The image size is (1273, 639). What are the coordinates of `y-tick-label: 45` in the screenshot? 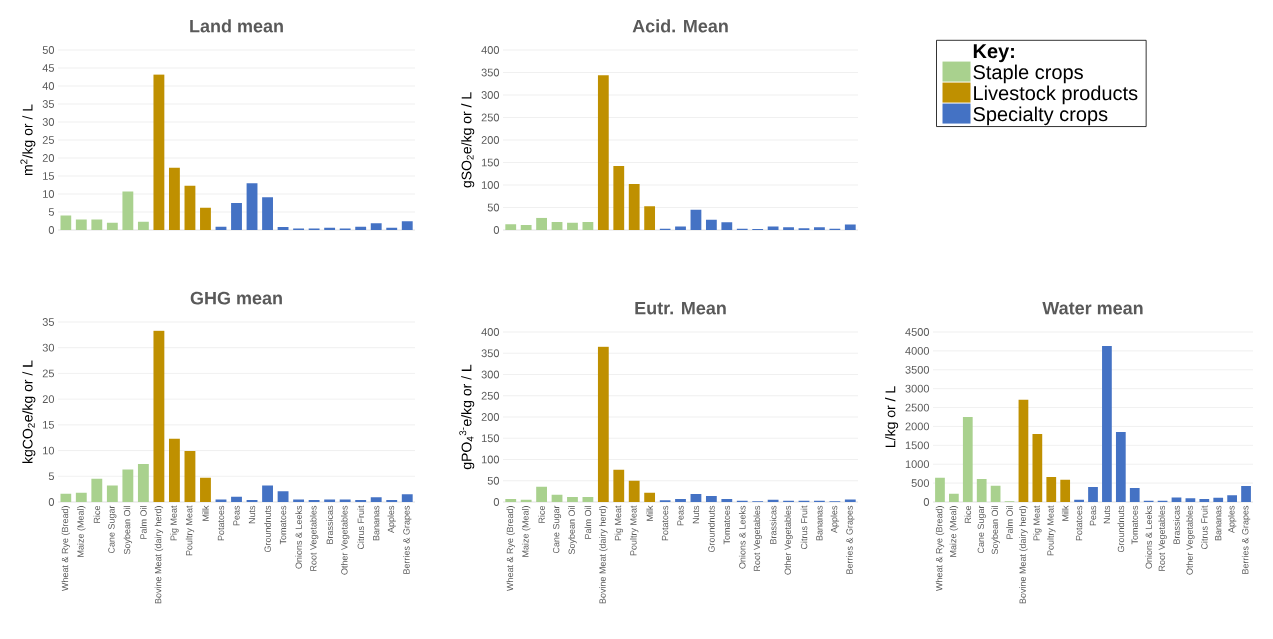 It's located at (48, 68).